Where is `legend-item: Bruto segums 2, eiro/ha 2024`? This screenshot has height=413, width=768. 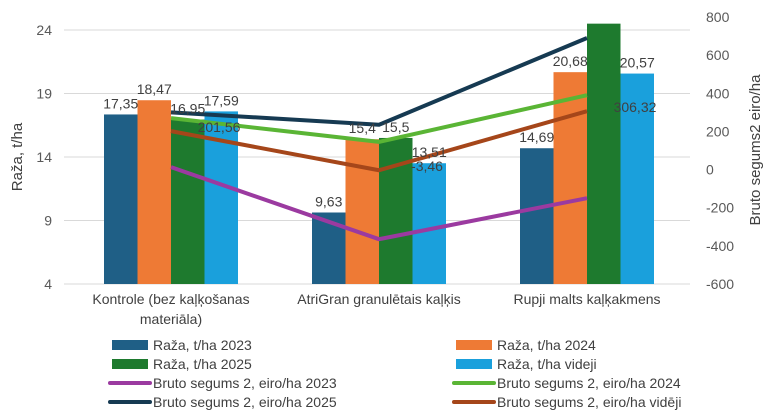 legend-item: Bruto segums 2, eiro/ha 2024 is located at coordinates (566, 383).